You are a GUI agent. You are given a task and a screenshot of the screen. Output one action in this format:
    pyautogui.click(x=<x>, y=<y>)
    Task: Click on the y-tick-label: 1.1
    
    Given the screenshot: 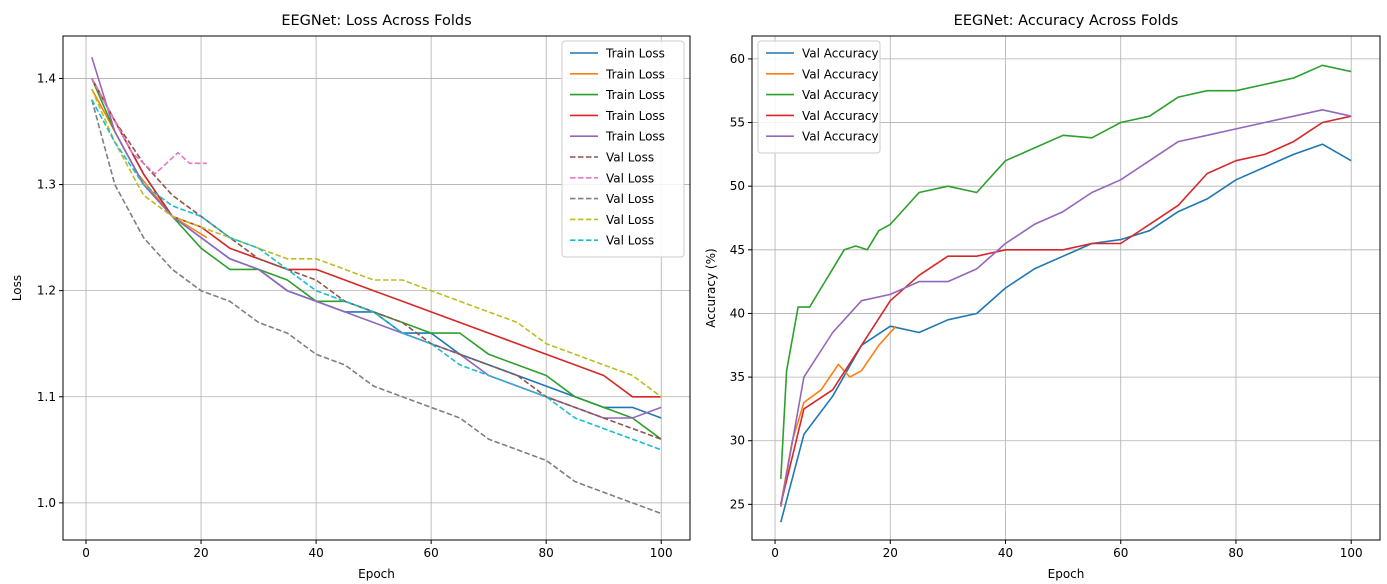 What is the action you would take?
    pyautogui.click(x=46, y=397)
    